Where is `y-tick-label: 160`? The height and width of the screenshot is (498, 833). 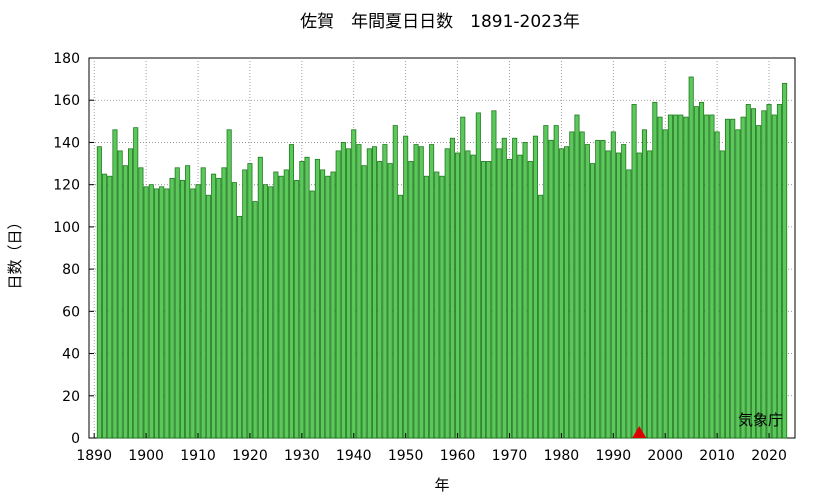
y-tick-label: 160 is located at coordinates (66, 101).